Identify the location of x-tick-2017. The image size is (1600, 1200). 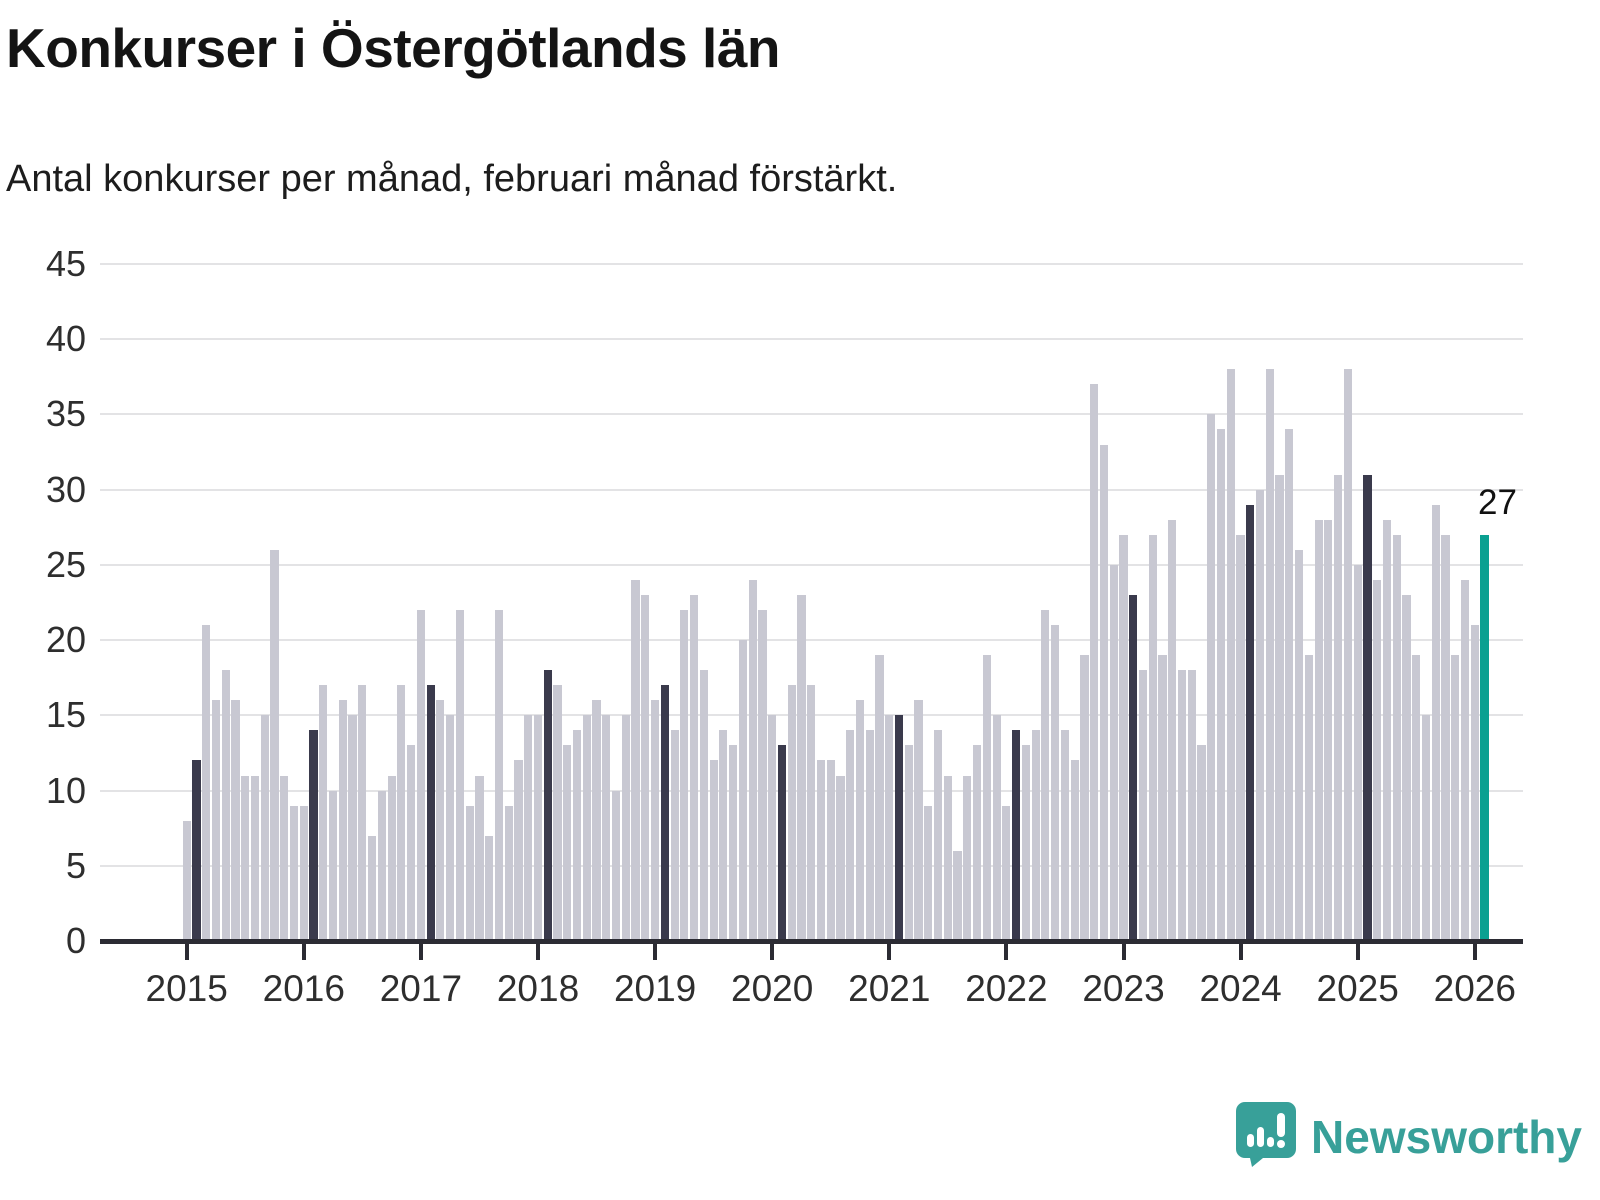
(420, 952).